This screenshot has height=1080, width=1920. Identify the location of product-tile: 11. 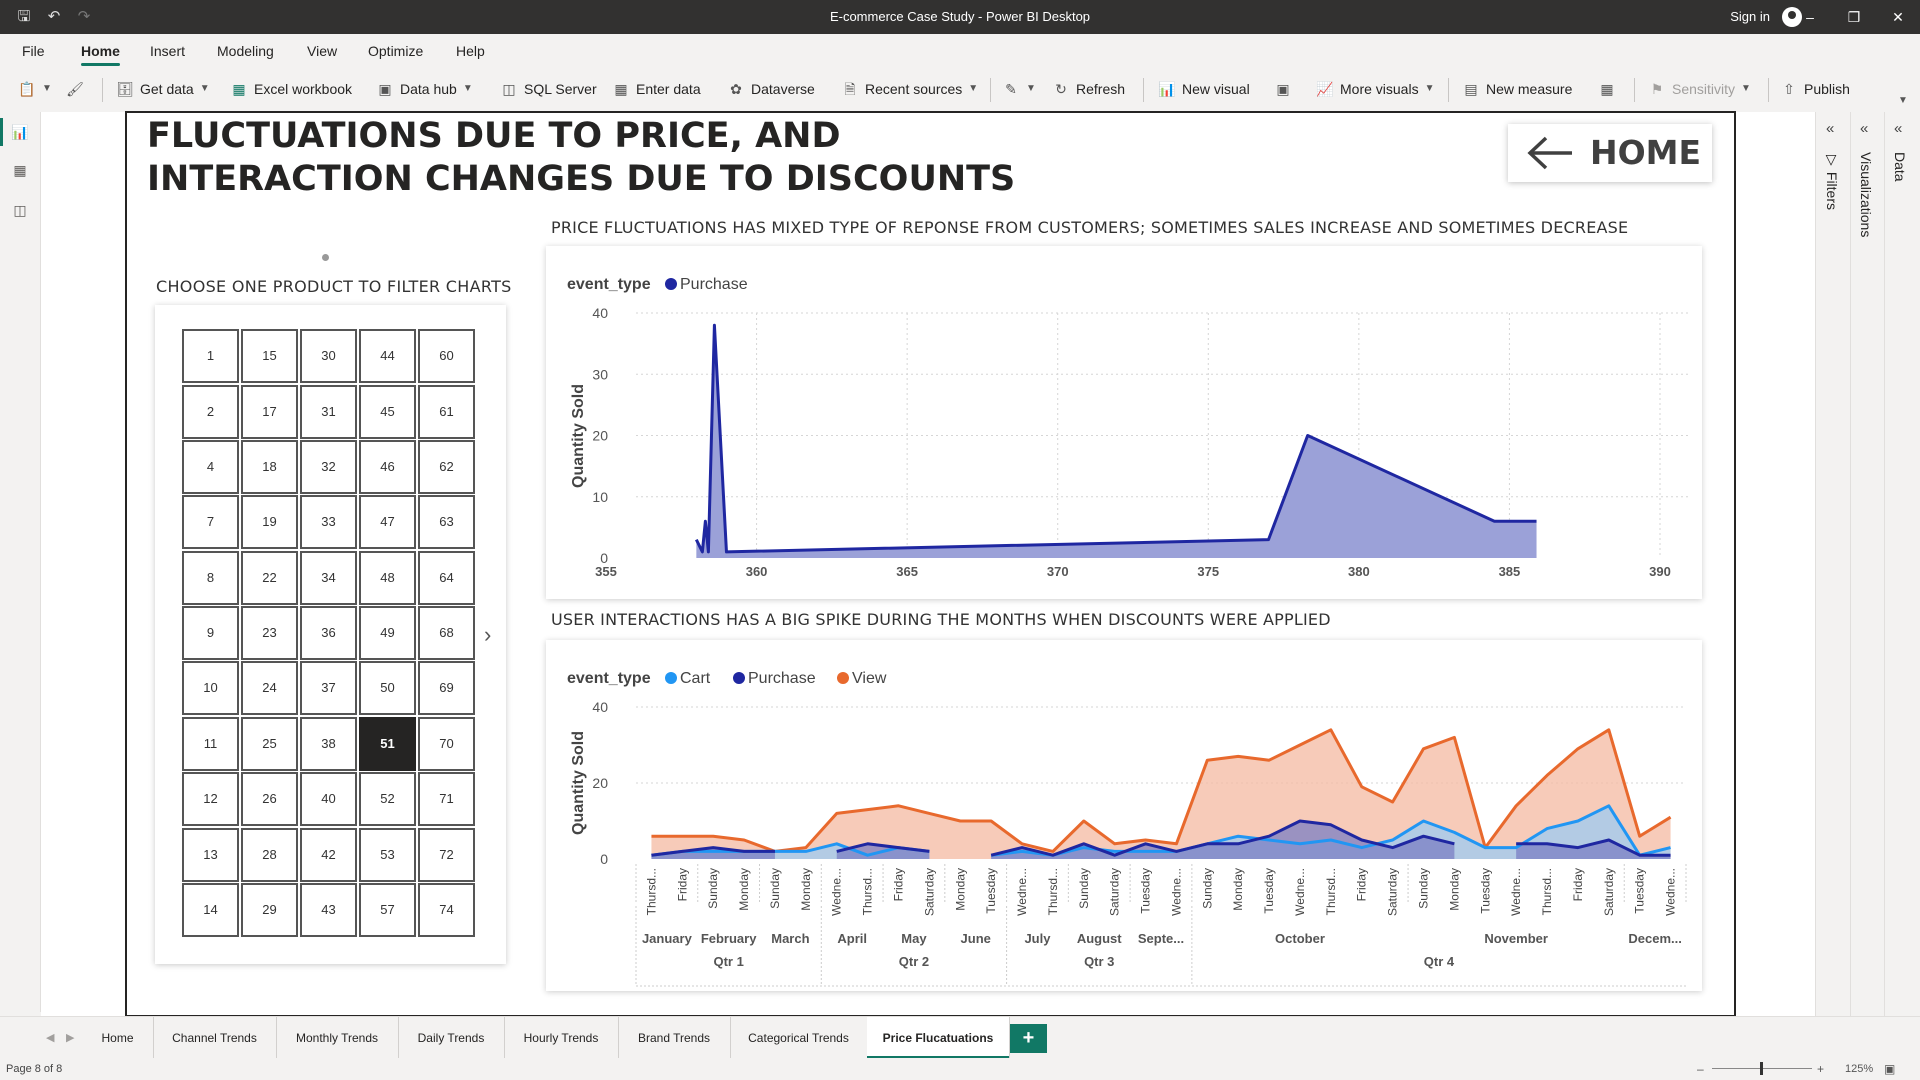
(210, 744).